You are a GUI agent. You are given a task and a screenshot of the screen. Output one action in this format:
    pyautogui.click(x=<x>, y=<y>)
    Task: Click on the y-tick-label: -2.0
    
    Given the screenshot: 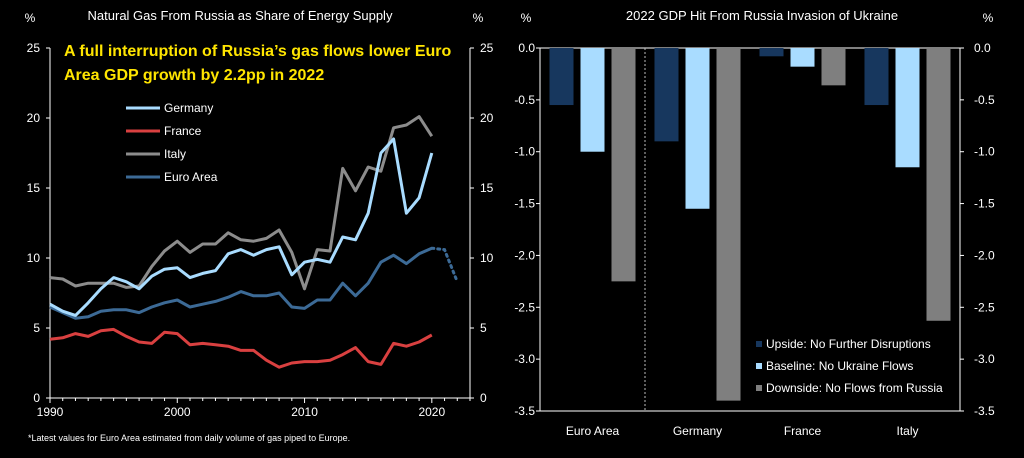 What is the action you would take?
    pyautogui.click(x=524, y=255)
    